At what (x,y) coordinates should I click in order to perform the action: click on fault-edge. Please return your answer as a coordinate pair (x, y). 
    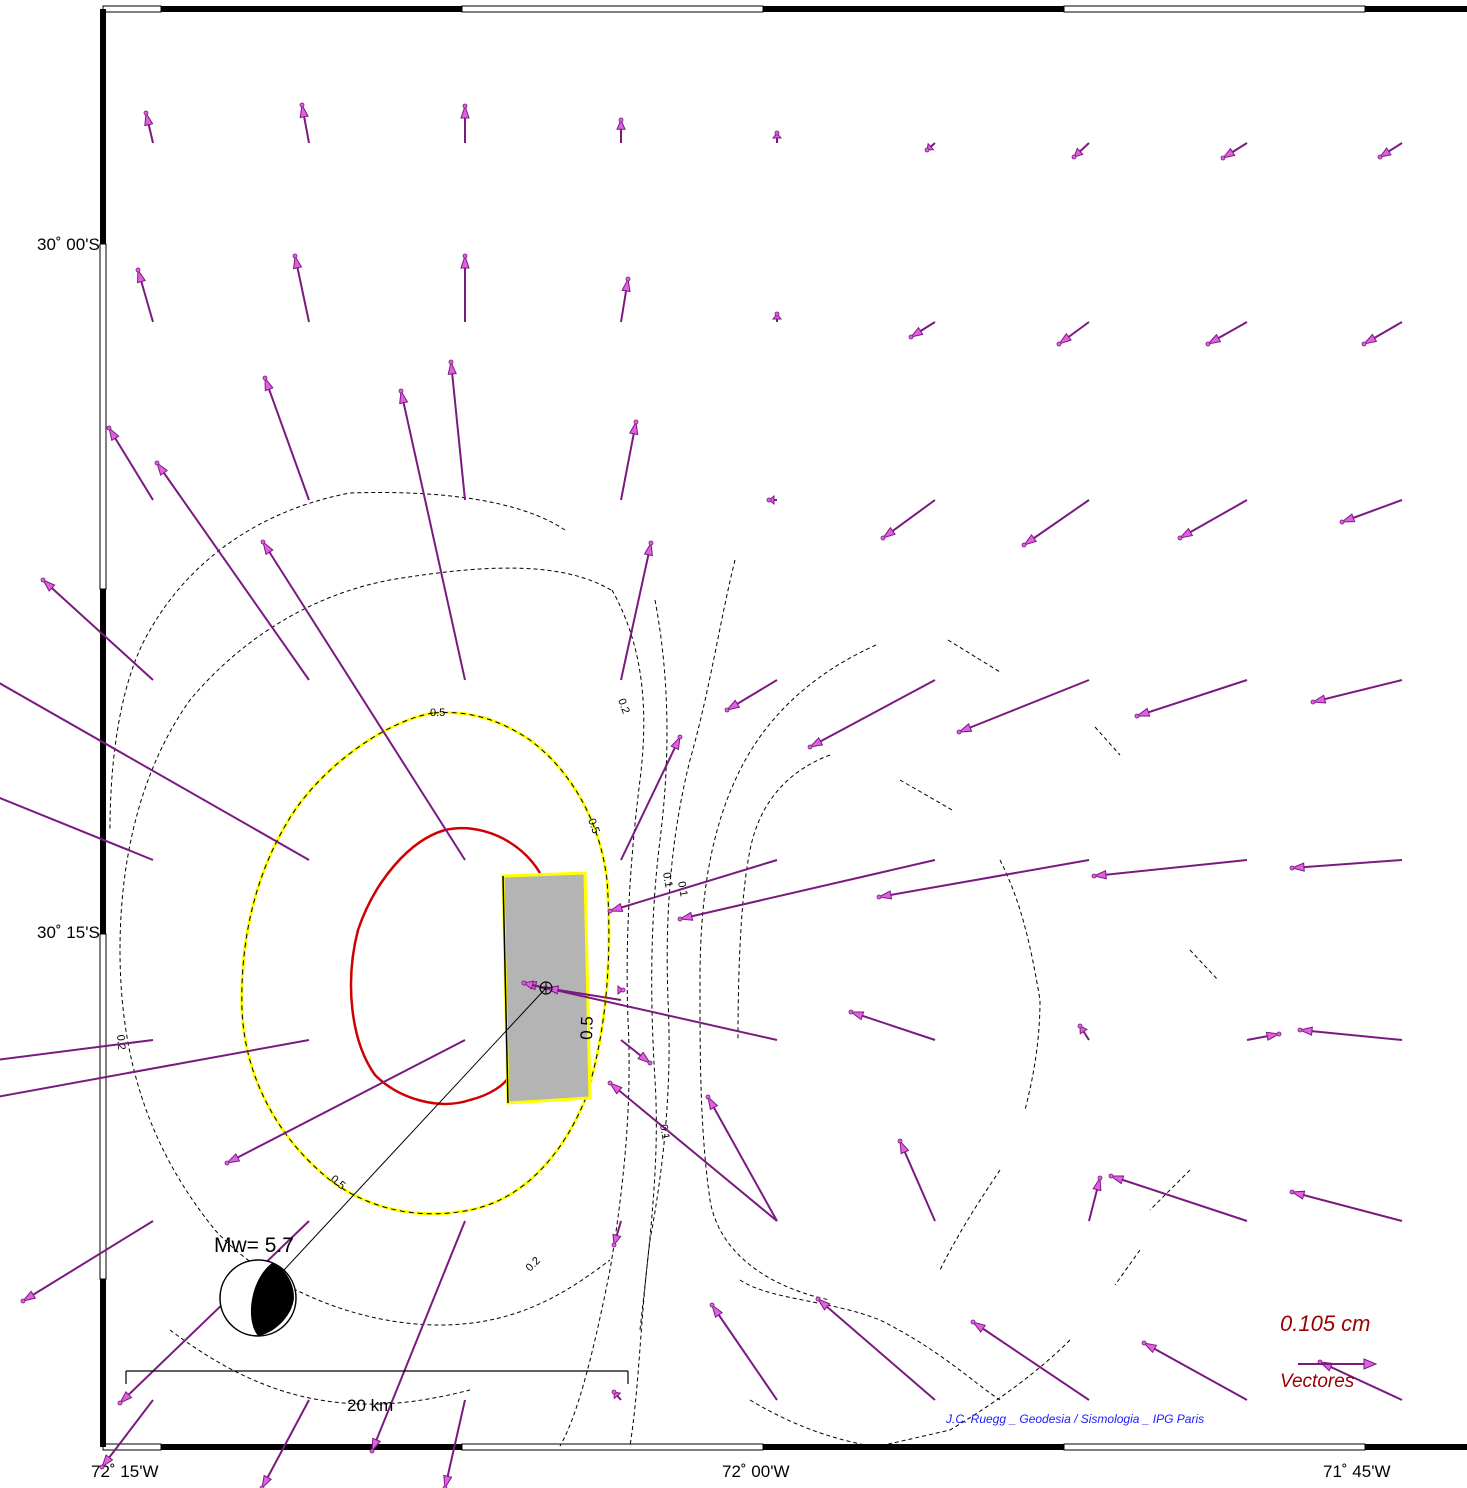
    Looking at the image, I should click on (505, 989).